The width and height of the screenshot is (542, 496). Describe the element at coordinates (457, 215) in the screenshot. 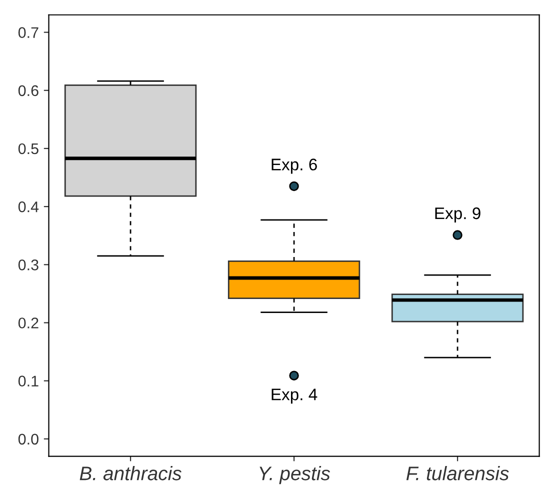

I see `annotation: Exp. 9` at that location.